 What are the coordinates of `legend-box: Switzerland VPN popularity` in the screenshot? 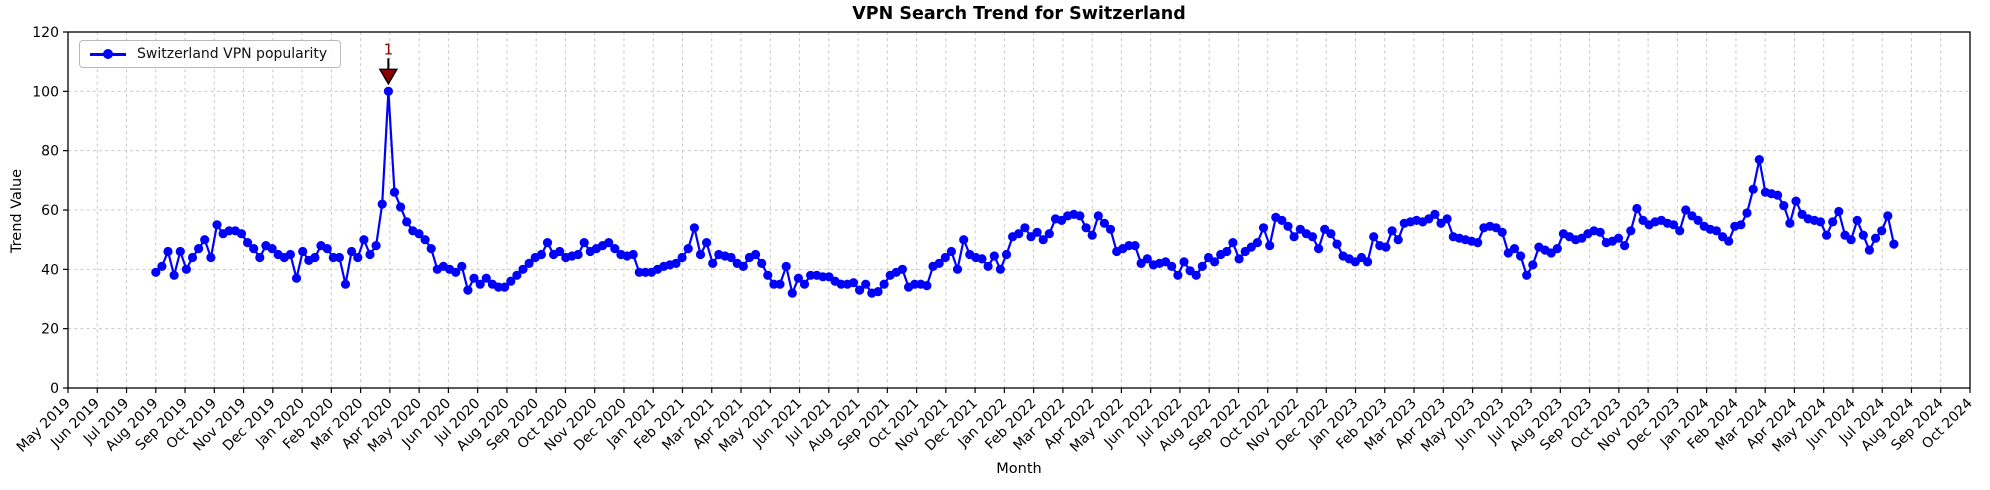 It's located at (210, 54).